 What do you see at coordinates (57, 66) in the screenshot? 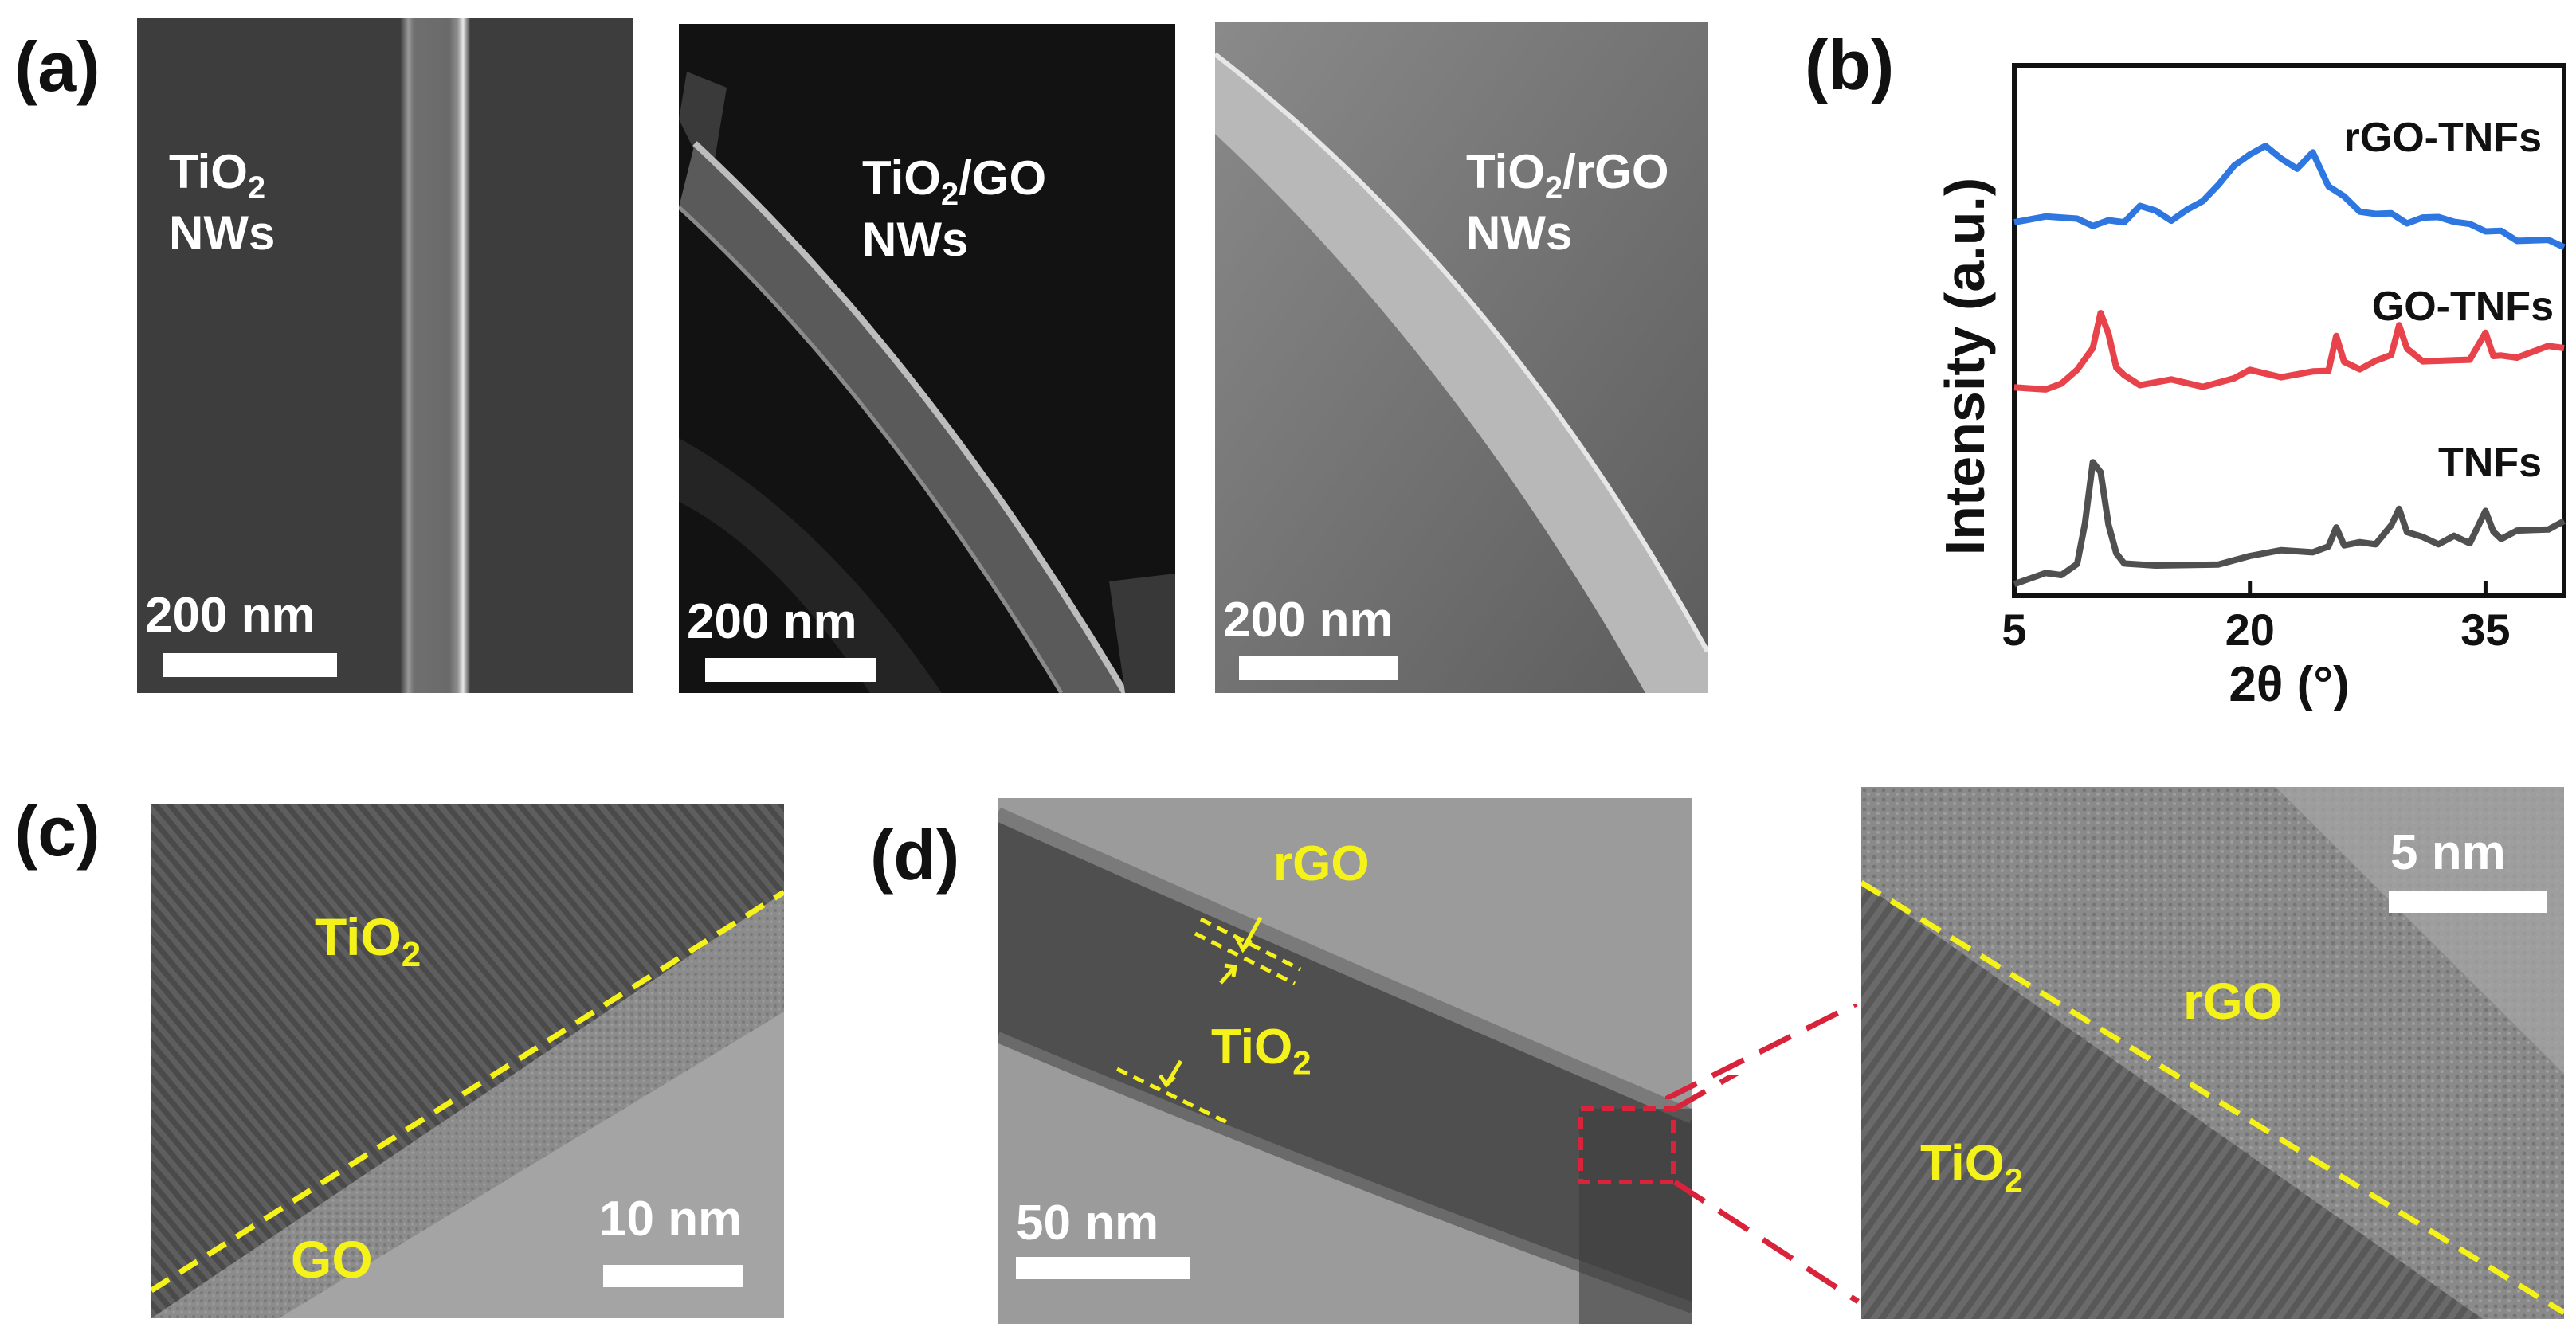
I see `panel-letter-a: (a)` at bounding box center [57, 66].